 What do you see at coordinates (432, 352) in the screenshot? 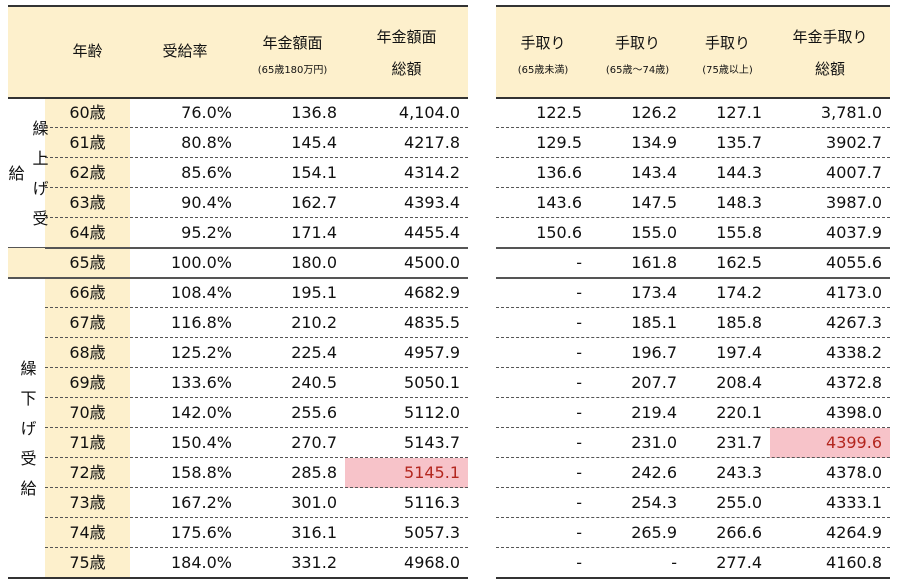
I see `value-cell: 4957.9` at bounding box center [432, 352].